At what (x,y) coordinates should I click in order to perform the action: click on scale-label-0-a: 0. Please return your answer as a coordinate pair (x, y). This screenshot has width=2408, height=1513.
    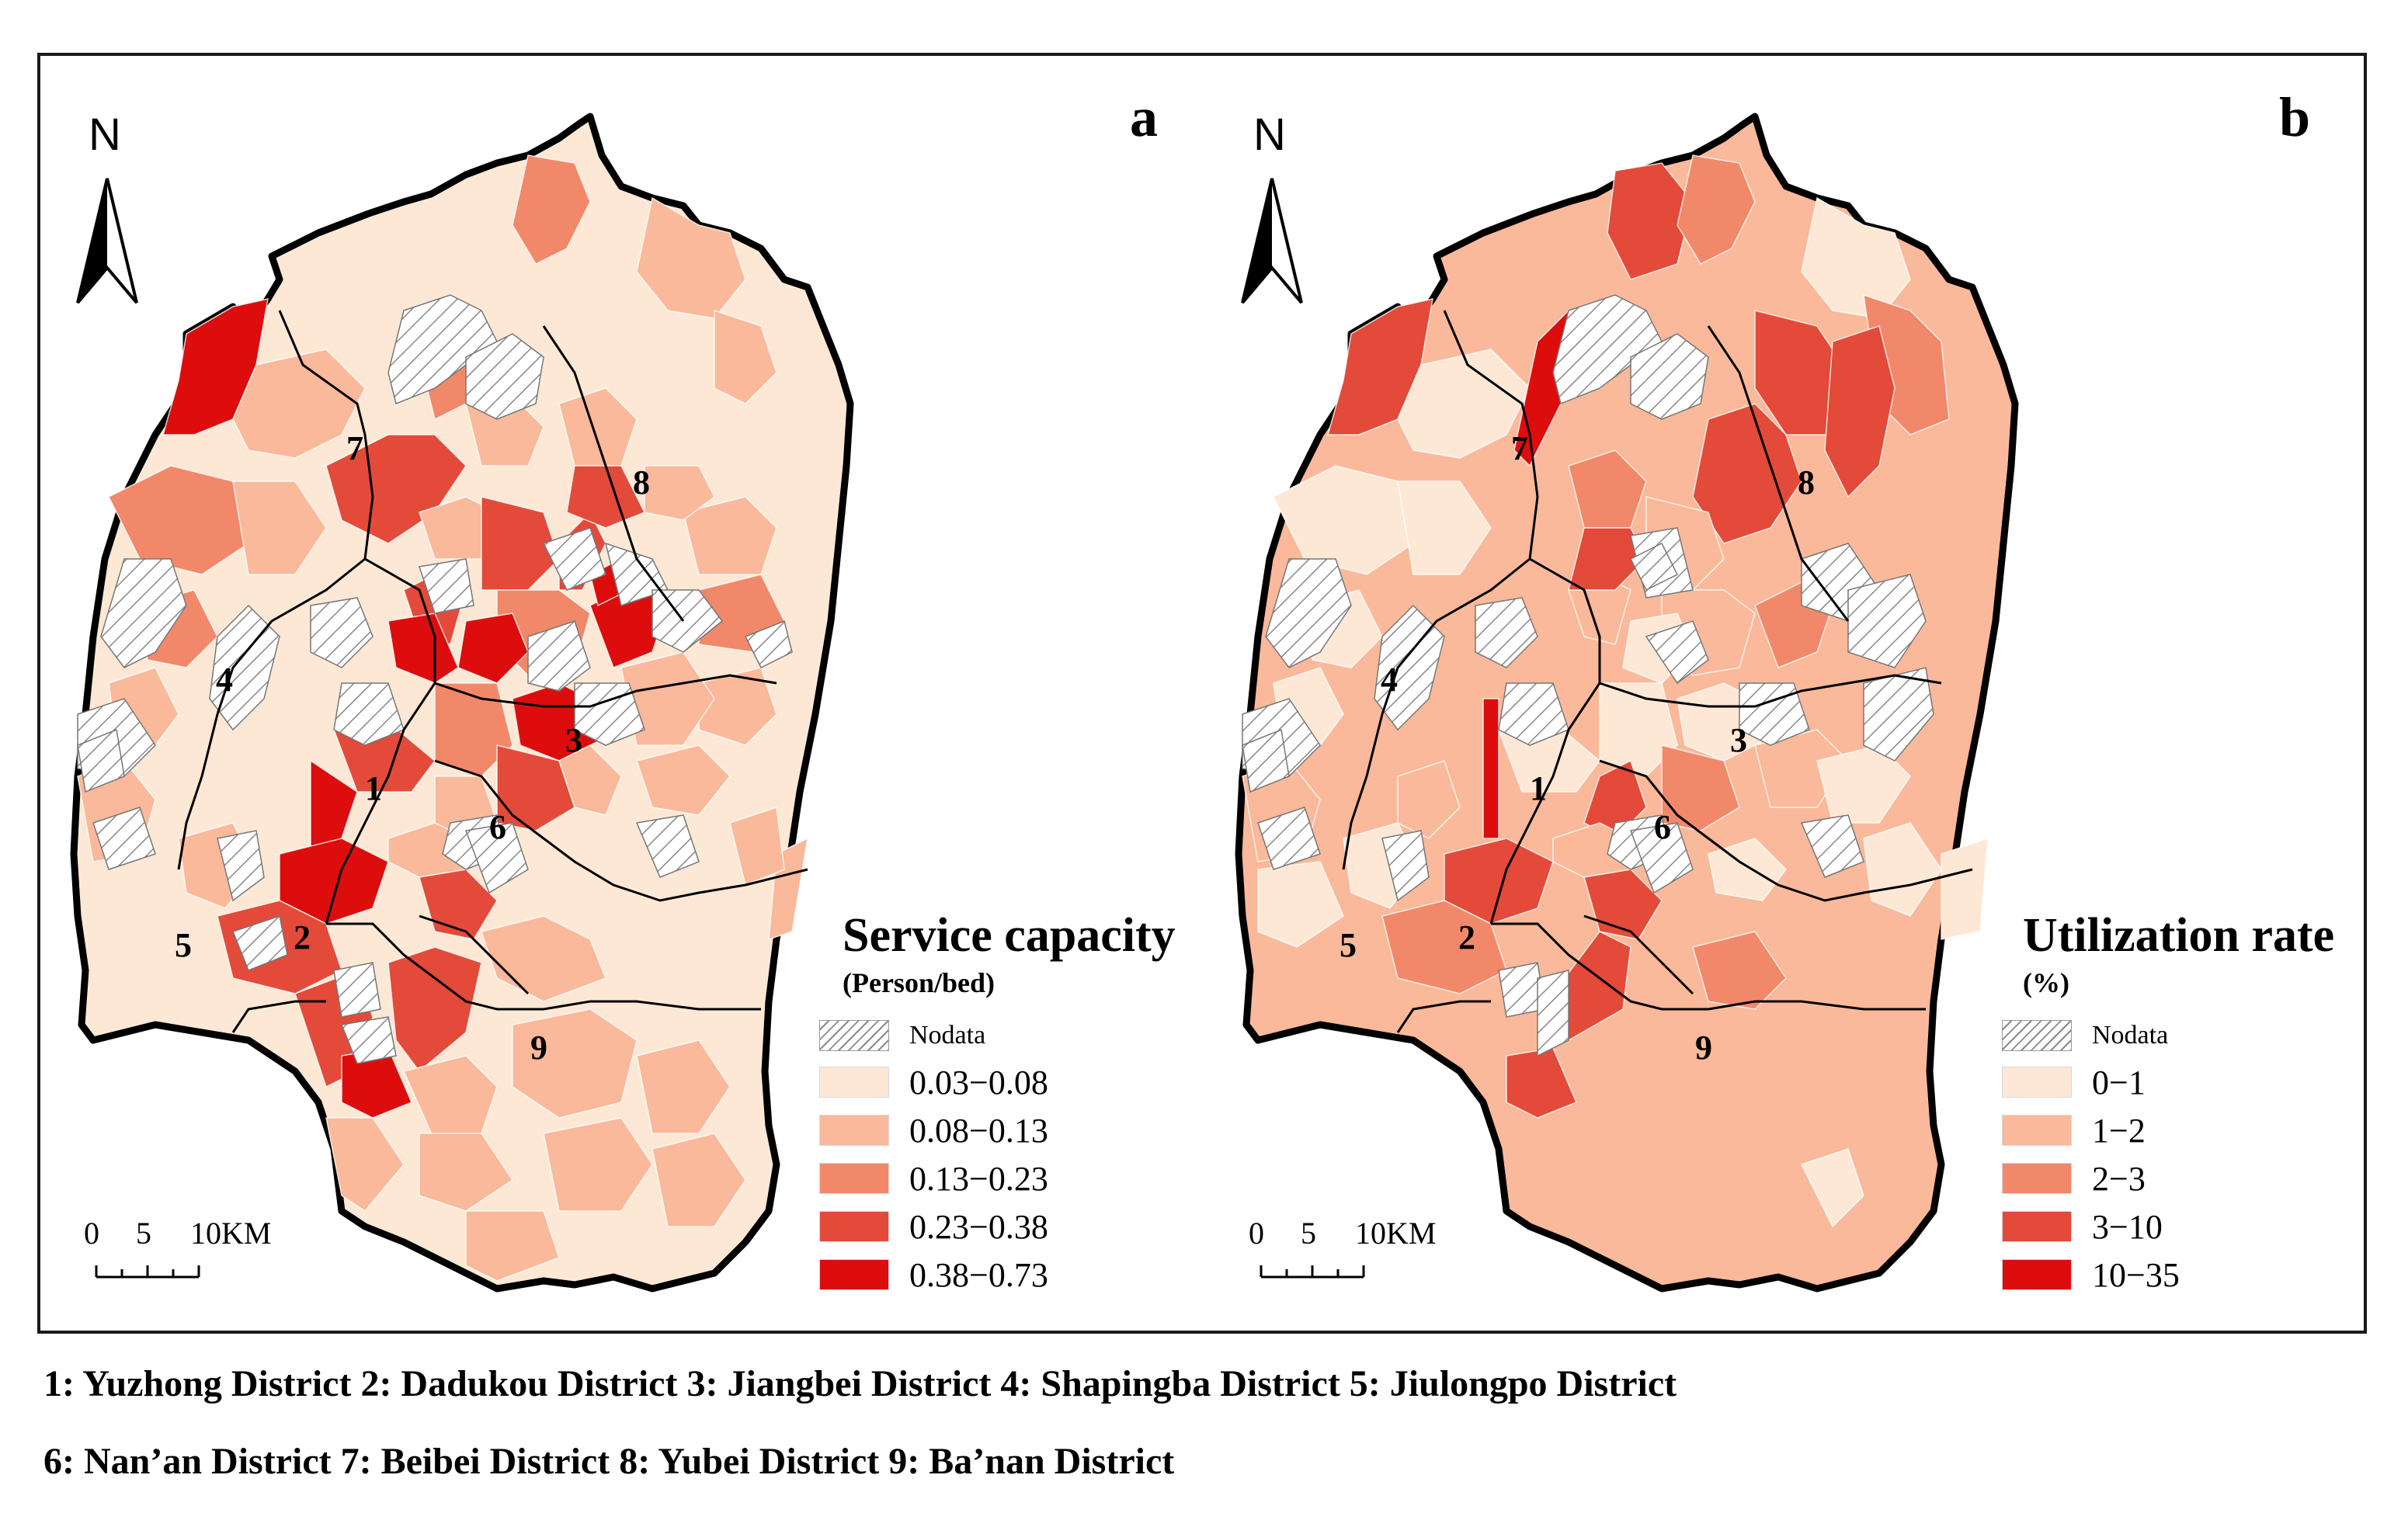
    Looking at the image, I should click on (91, 1233).